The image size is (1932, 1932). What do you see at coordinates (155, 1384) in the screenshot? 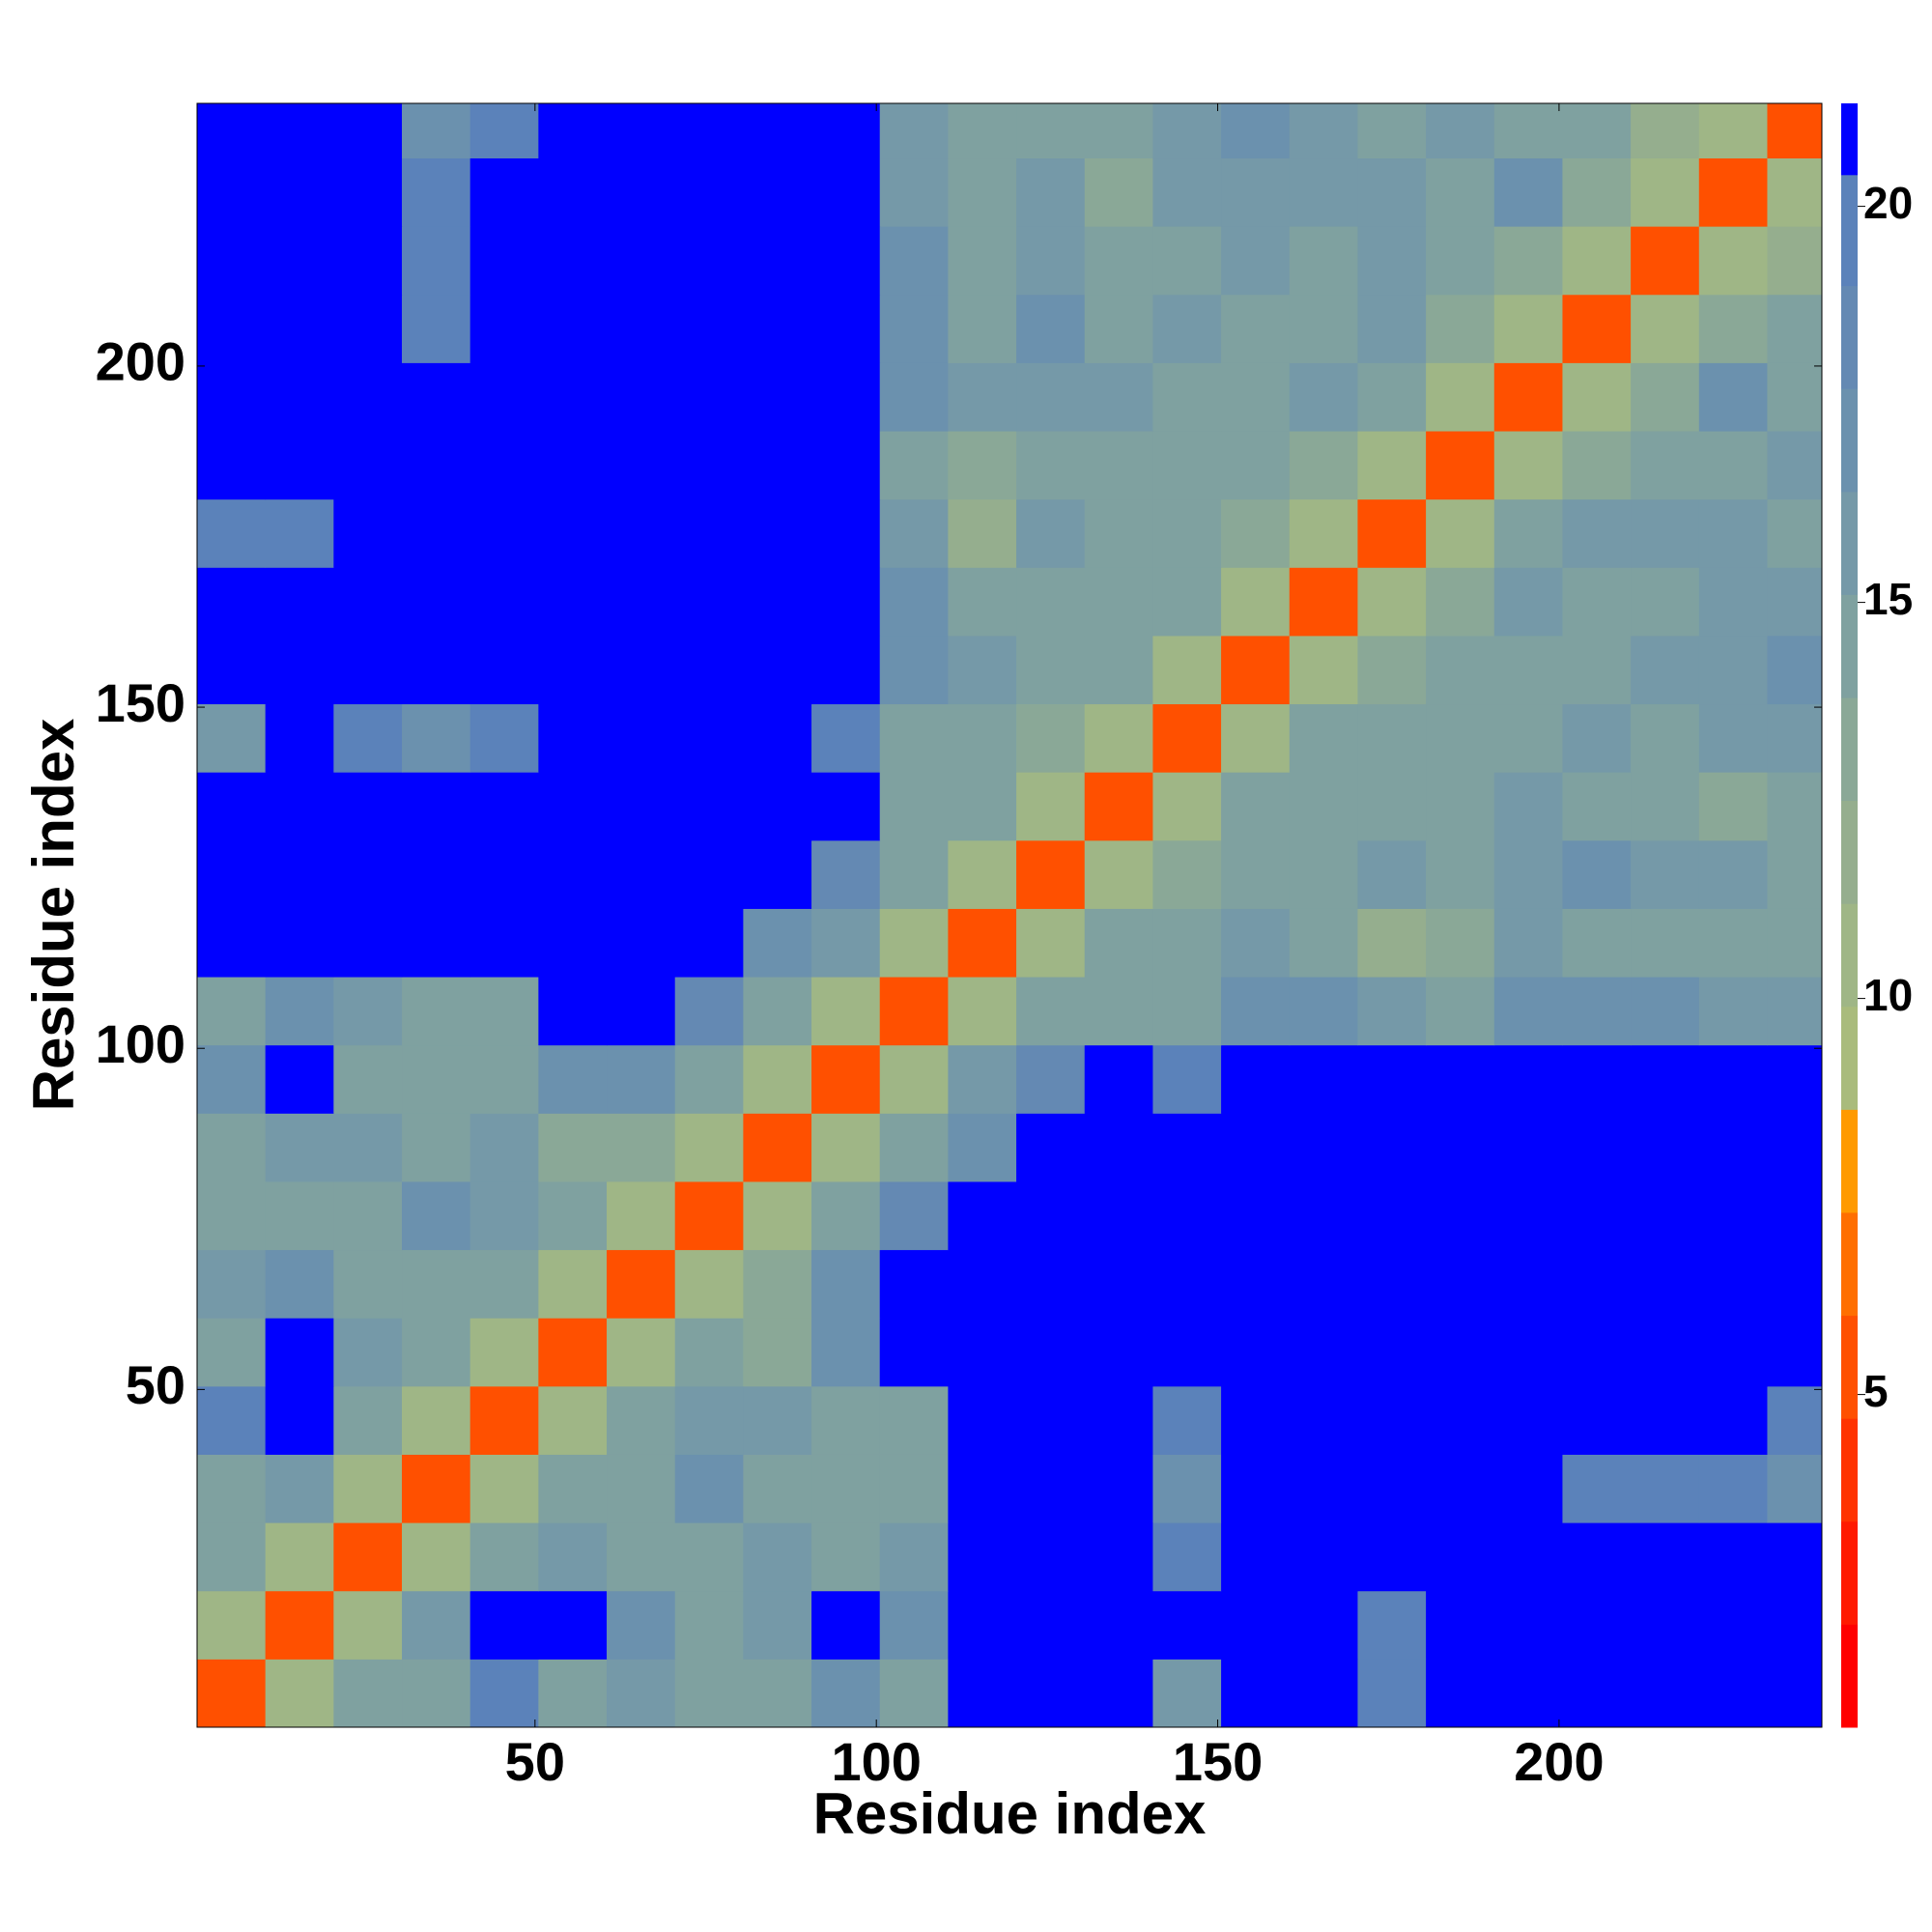
I see `y-tick-label: 50` at bounding box center [155, 1384].